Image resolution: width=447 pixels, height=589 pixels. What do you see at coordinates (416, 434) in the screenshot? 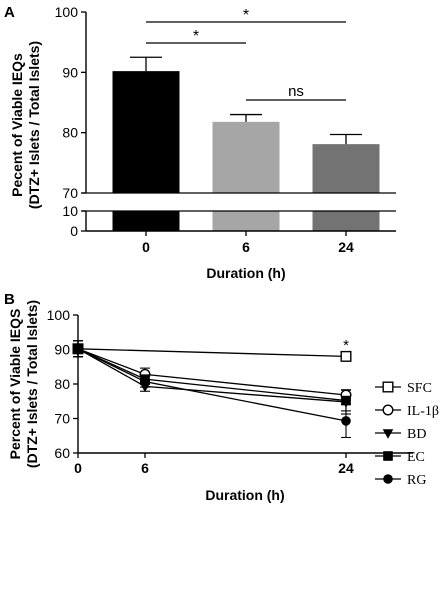
I see `legend-label: BD` at bounding box center [416, 434].